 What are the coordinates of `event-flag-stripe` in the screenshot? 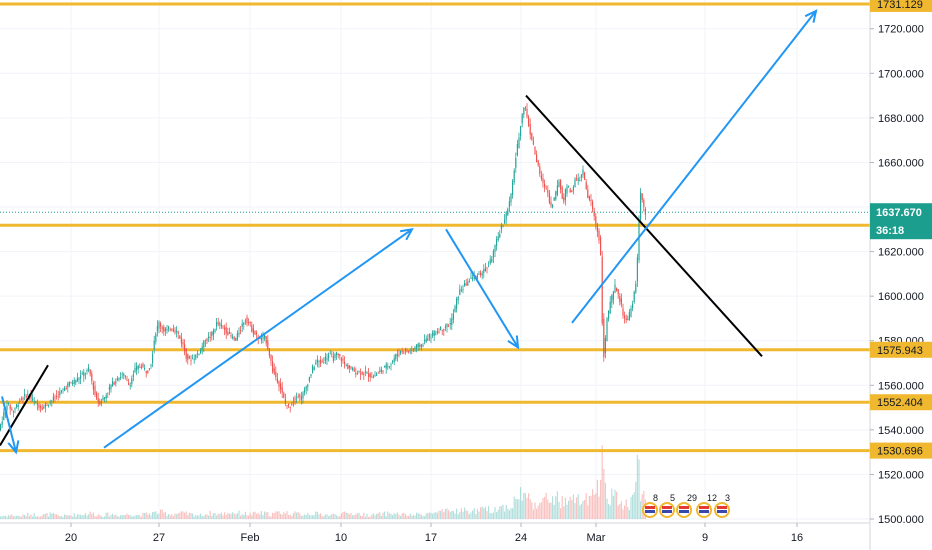 It's located at (684, 507).